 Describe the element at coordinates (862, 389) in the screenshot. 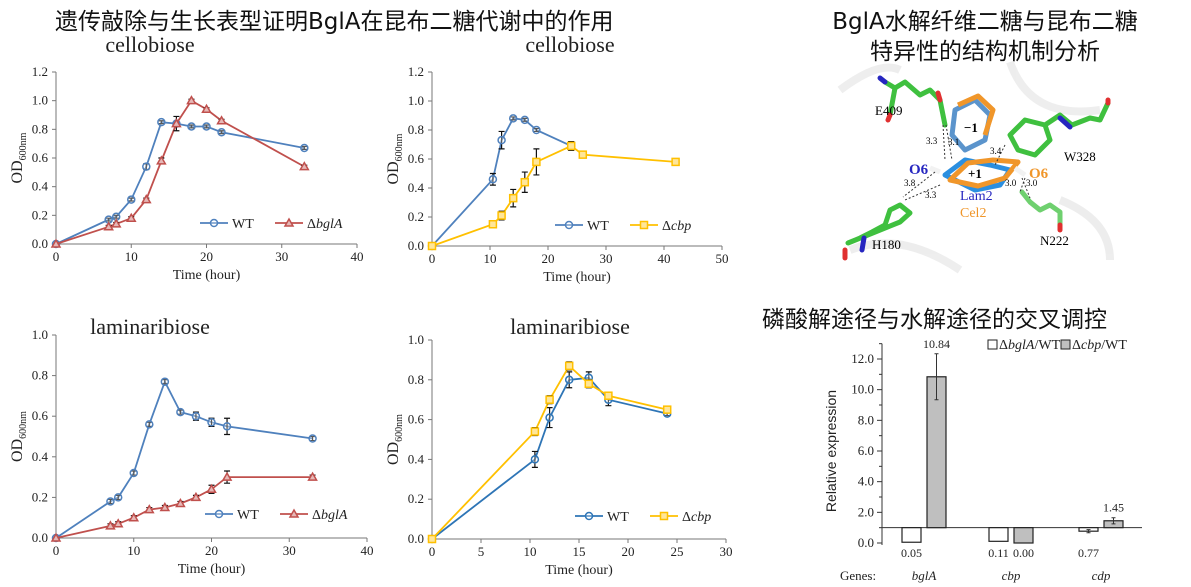

I see `y-tick-label: 10.0` at that location.